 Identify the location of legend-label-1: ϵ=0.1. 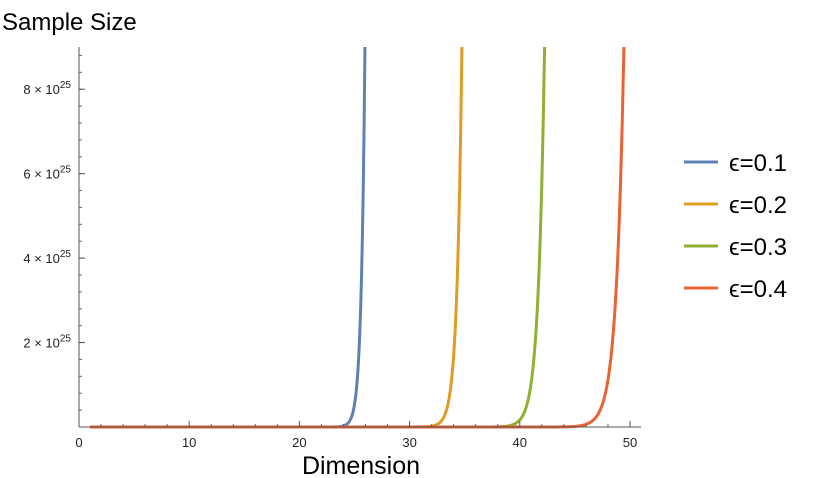
(758, 163).